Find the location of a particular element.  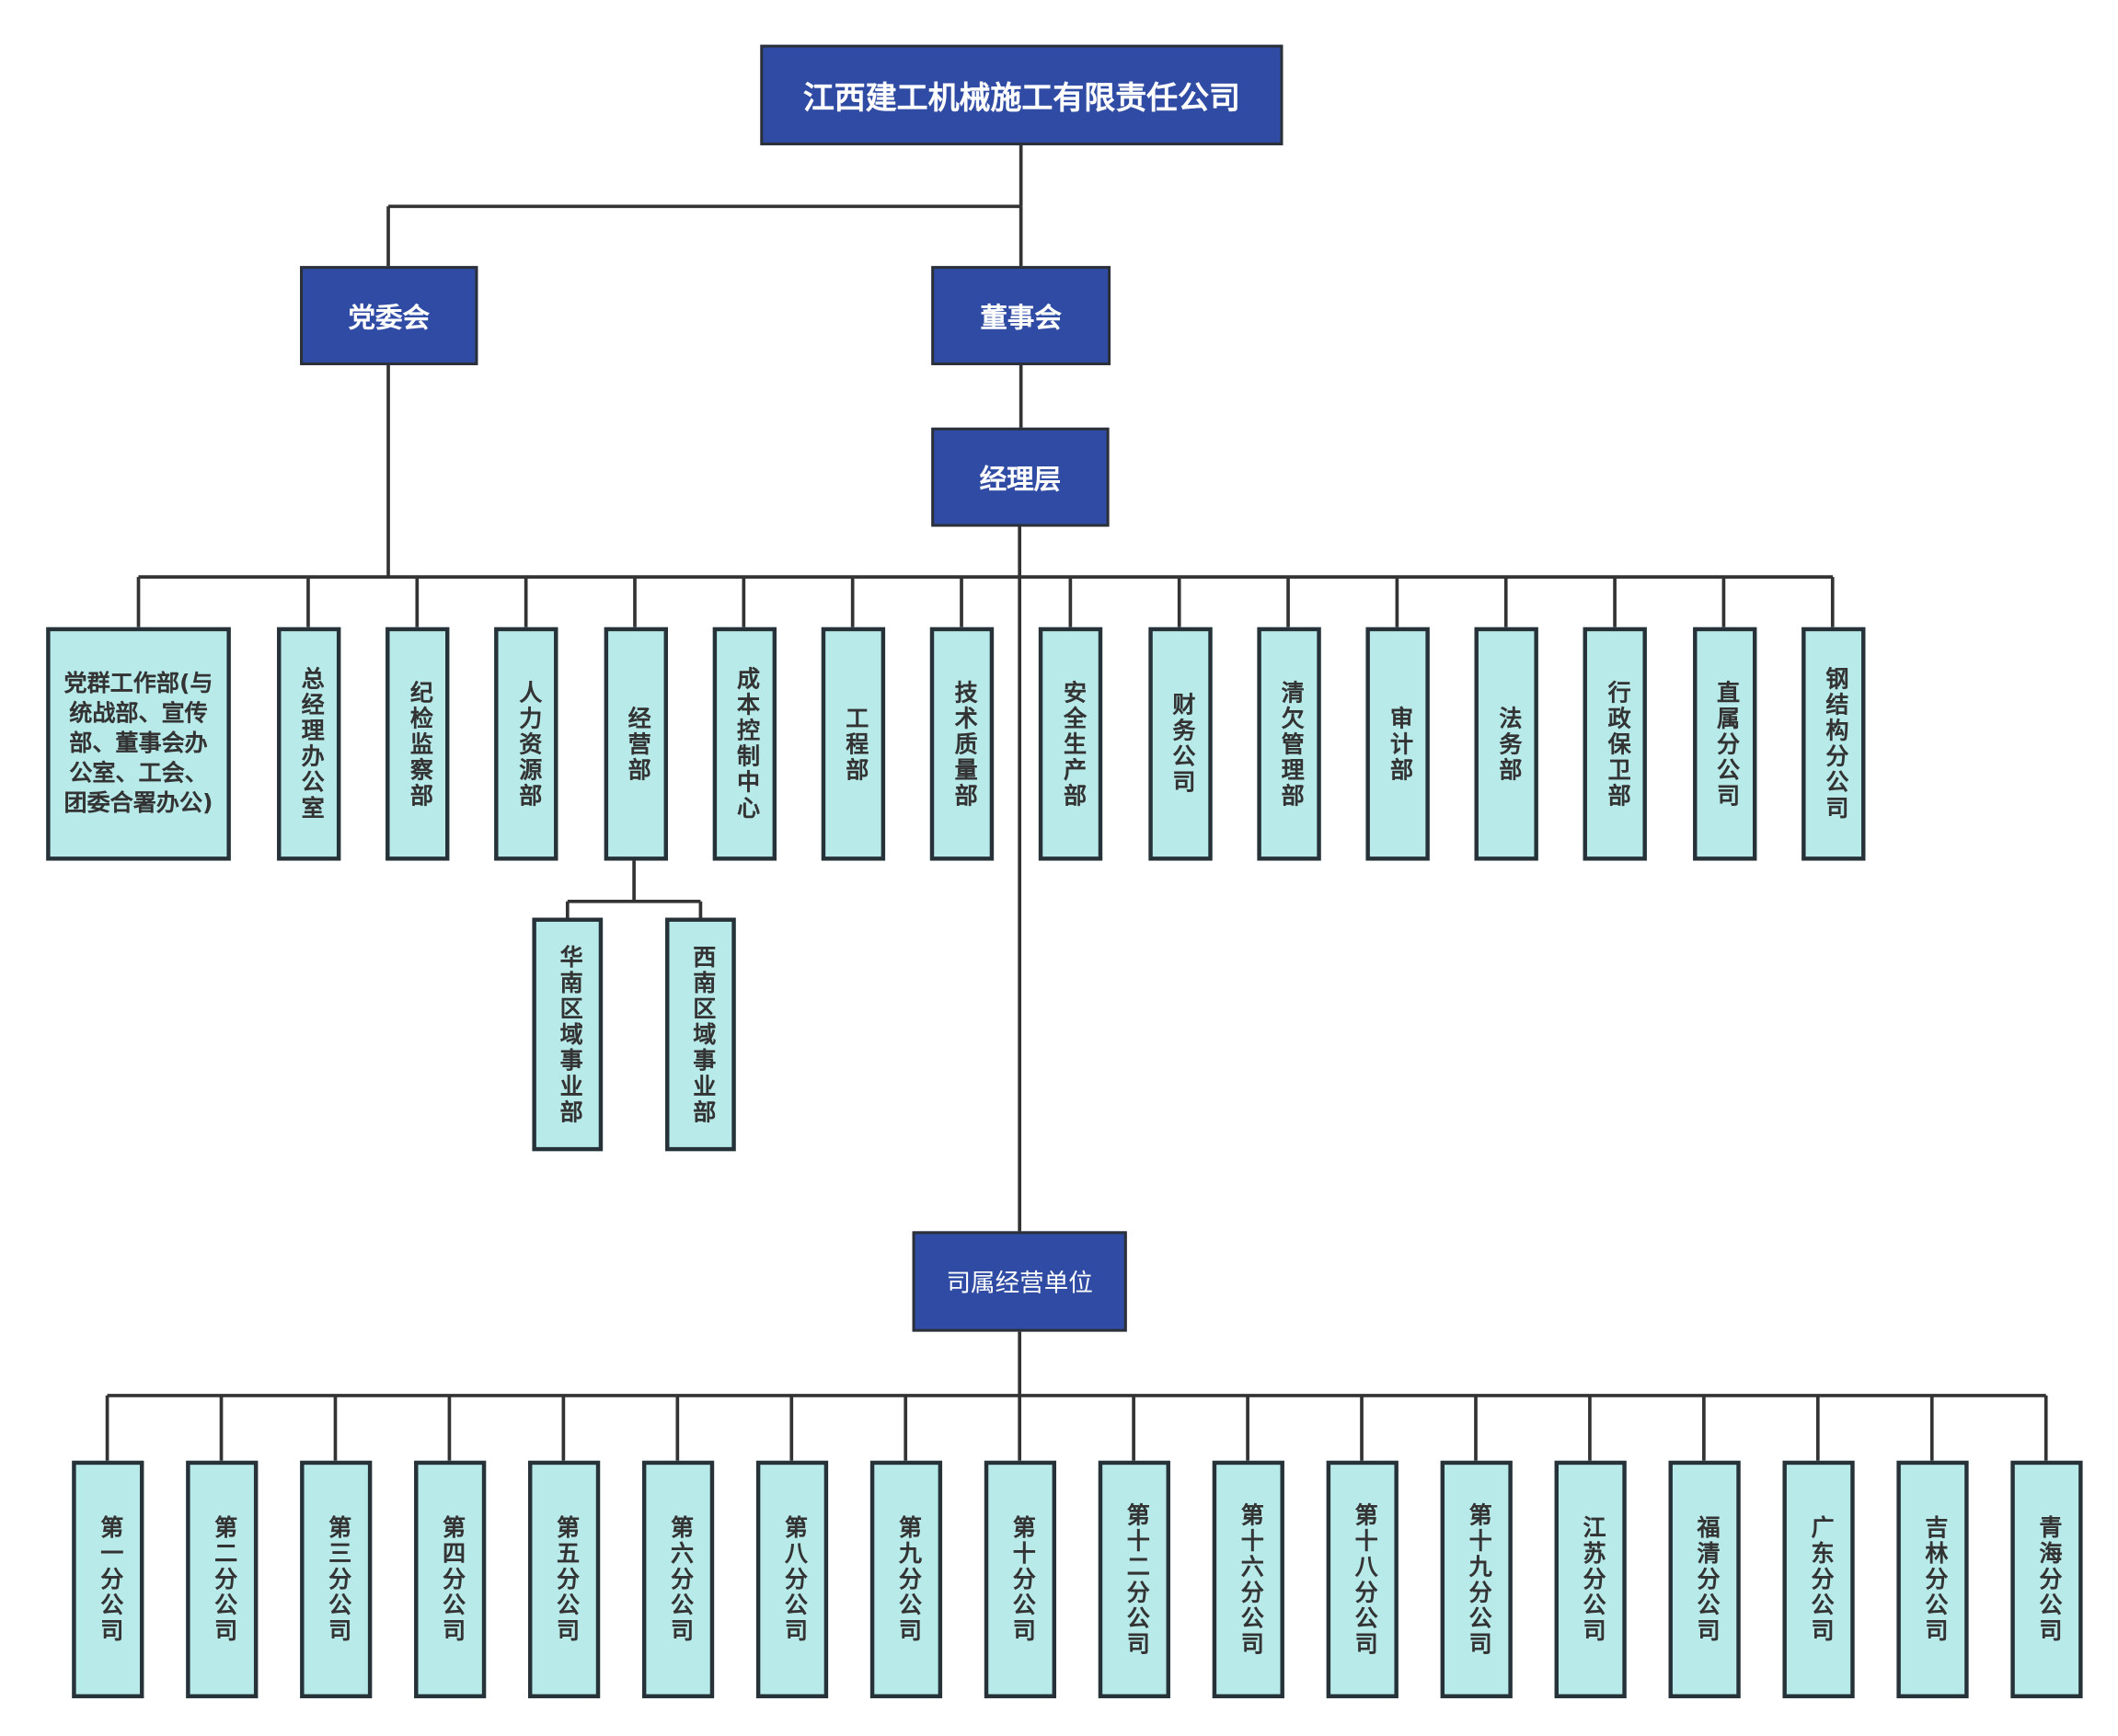

department-node: 成本控制中心 is located at coordinates (744, 744).